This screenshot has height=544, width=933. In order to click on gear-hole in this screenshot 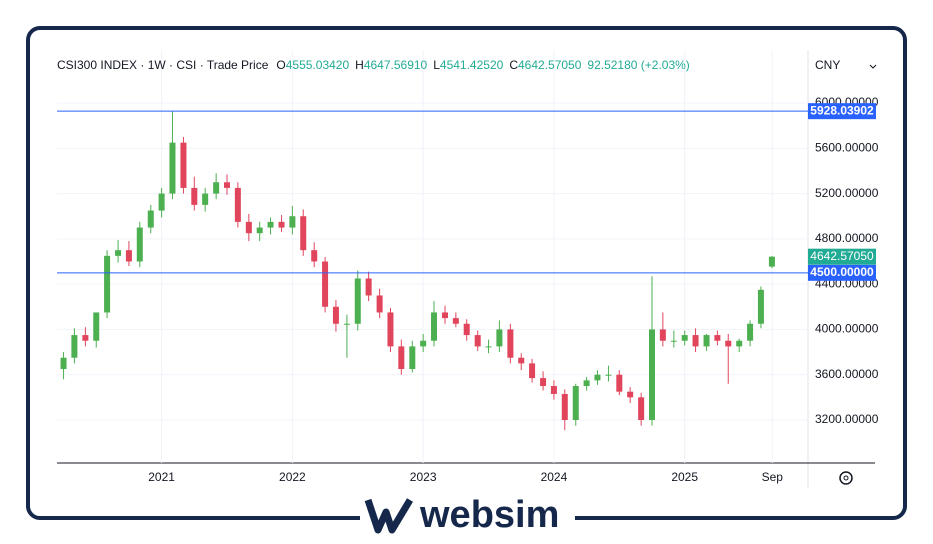, I will do `click(846, 478)`.